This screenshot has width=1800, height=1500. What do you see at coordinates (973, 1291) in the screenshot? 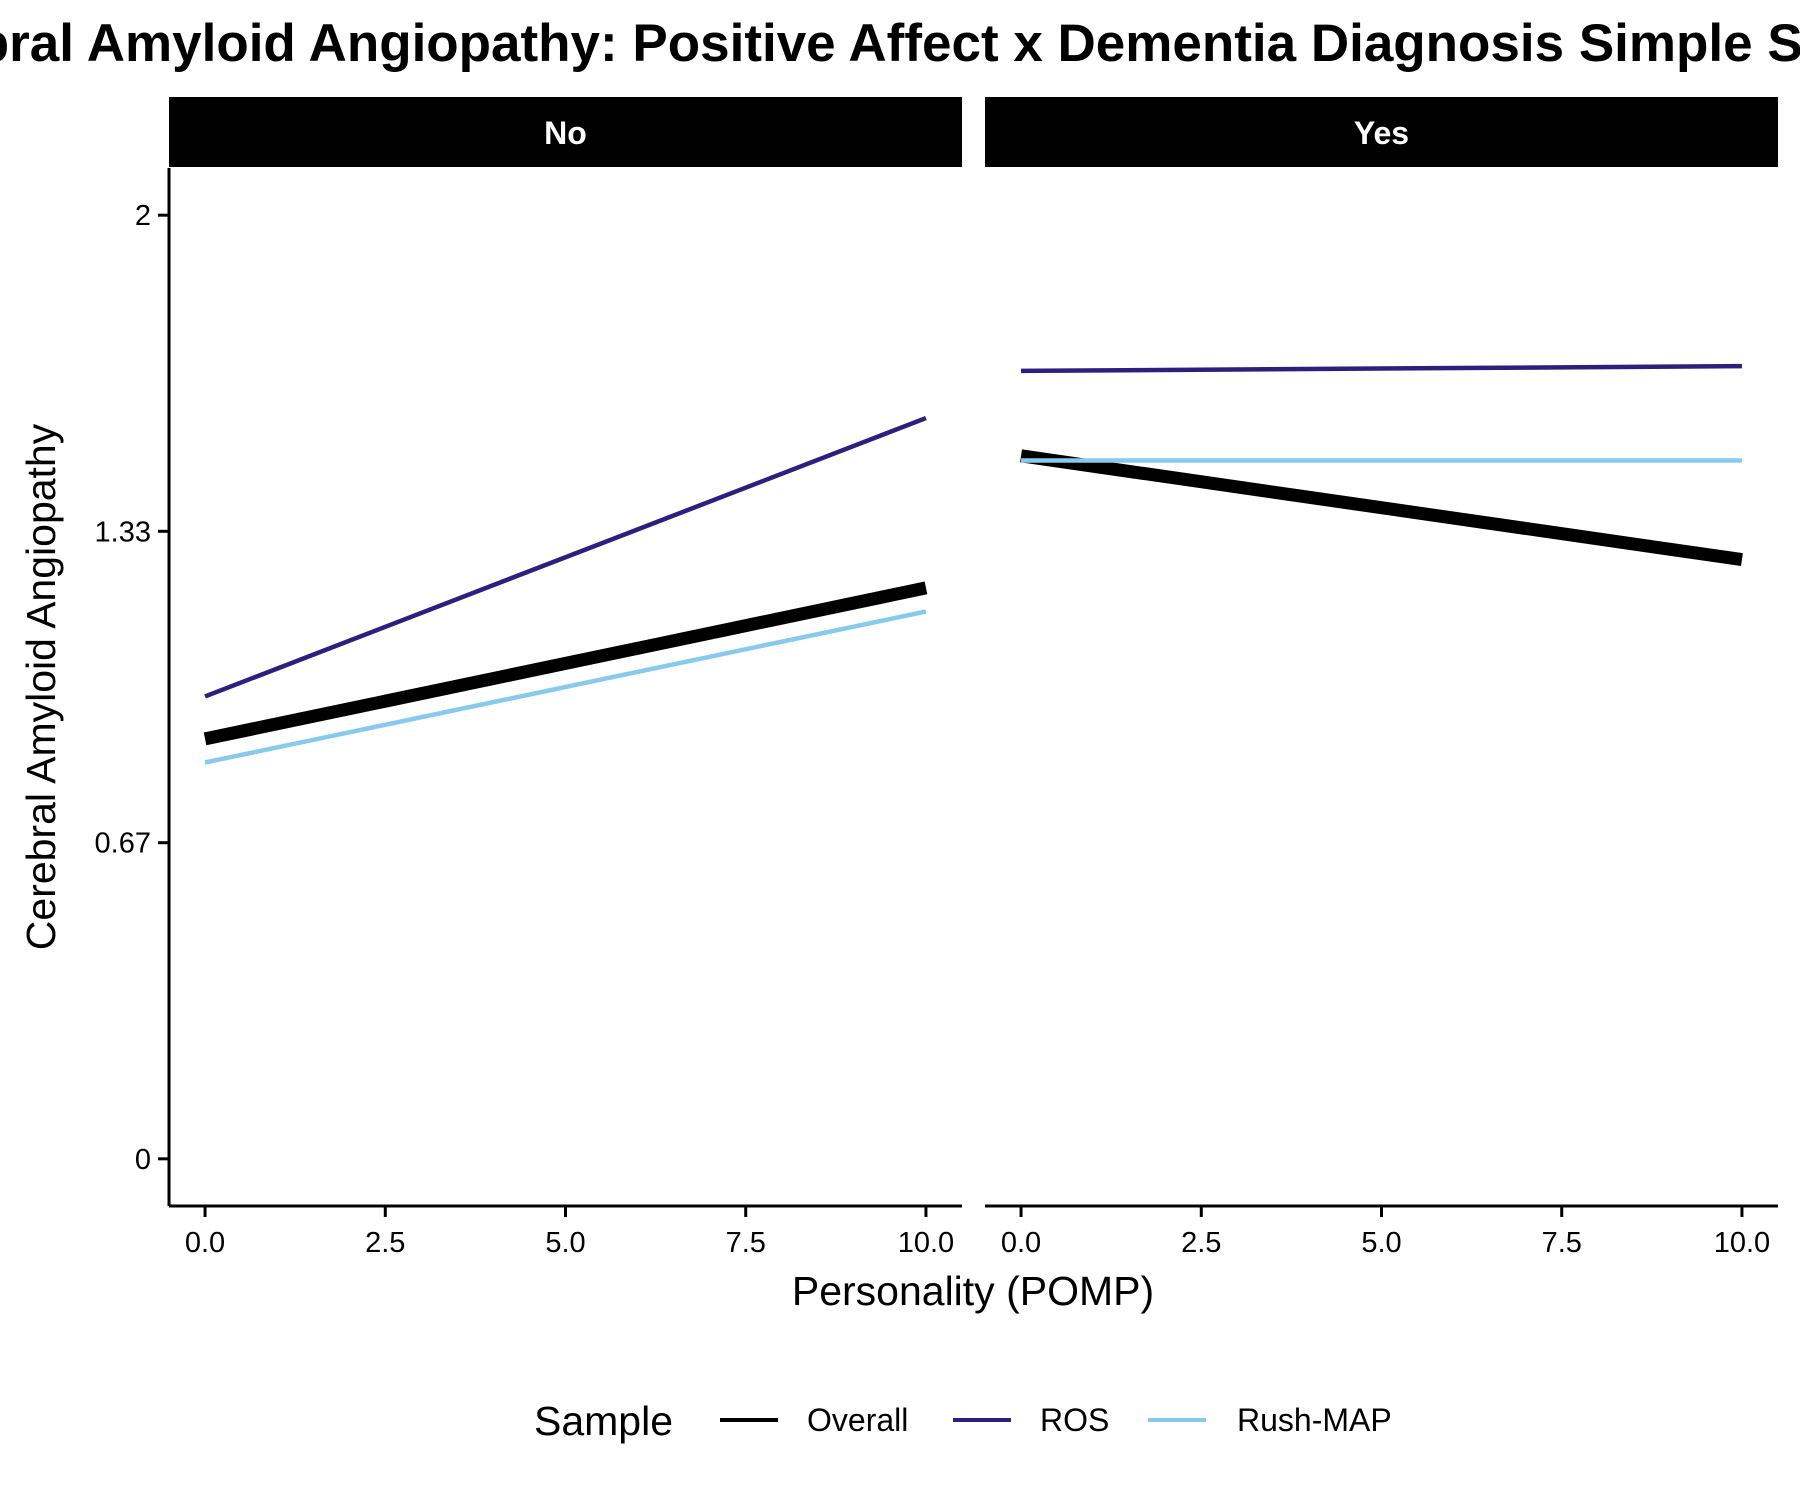
I see `x-axis-title: Personality (POMP)` at bounding box center [973, 1291].